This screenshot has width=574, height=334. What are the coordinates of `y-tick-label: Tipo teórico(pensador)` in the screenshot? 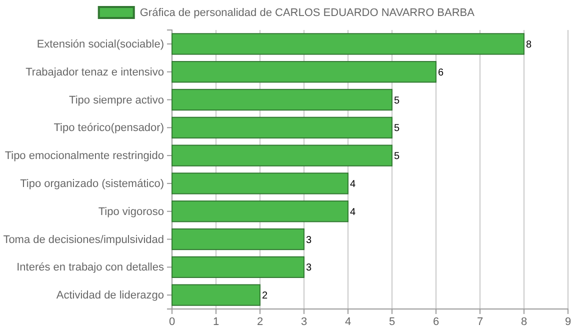 It's located at (109, 128).